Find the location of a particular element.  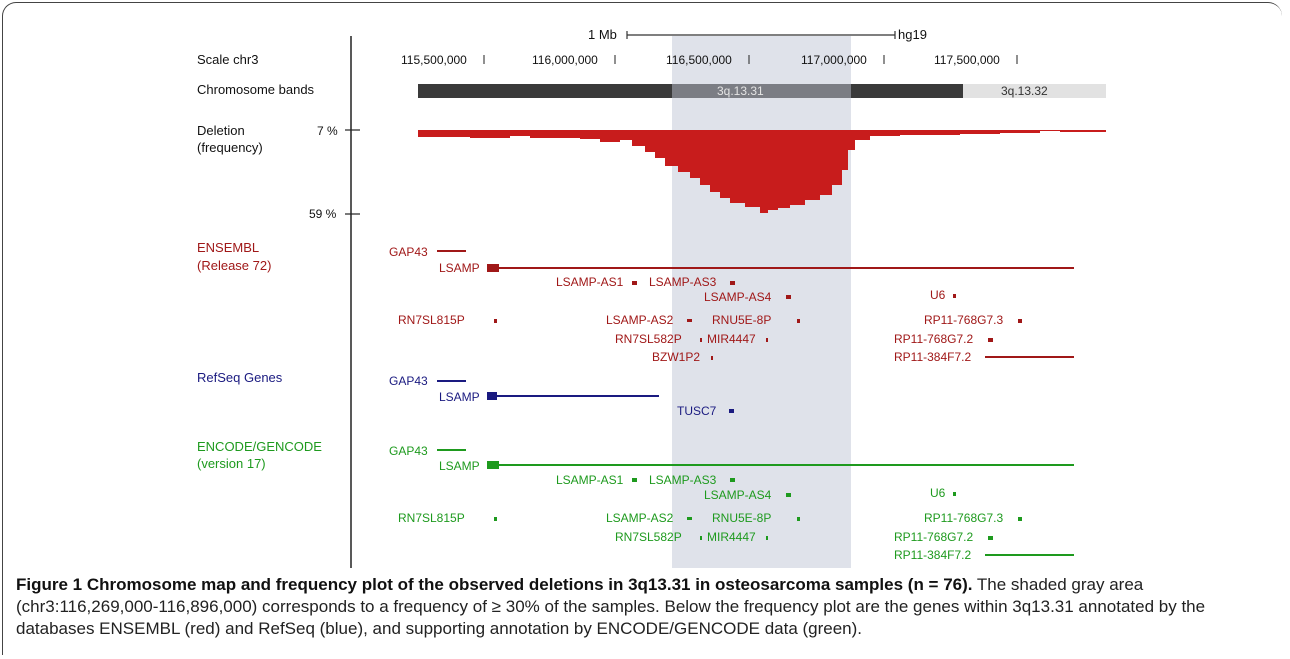

scale-bar-label: 1 Mb is located at coordinates (602, 34).